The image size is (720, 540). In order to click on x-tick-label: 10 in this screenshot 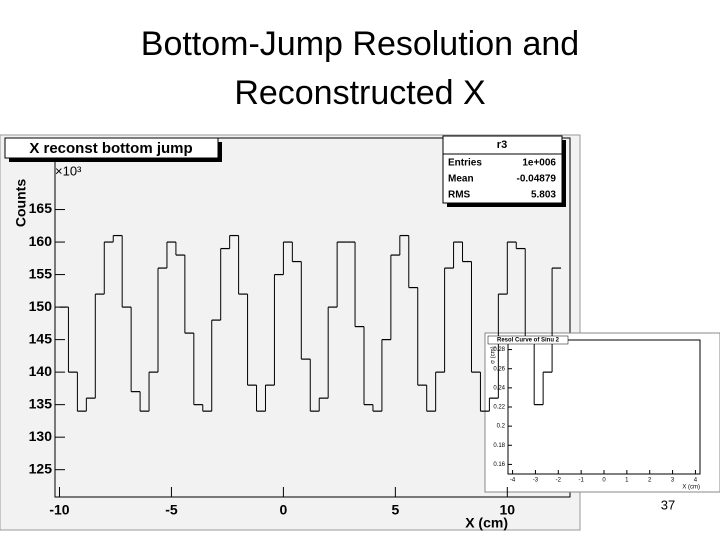, I will do `click(508, 510)`.